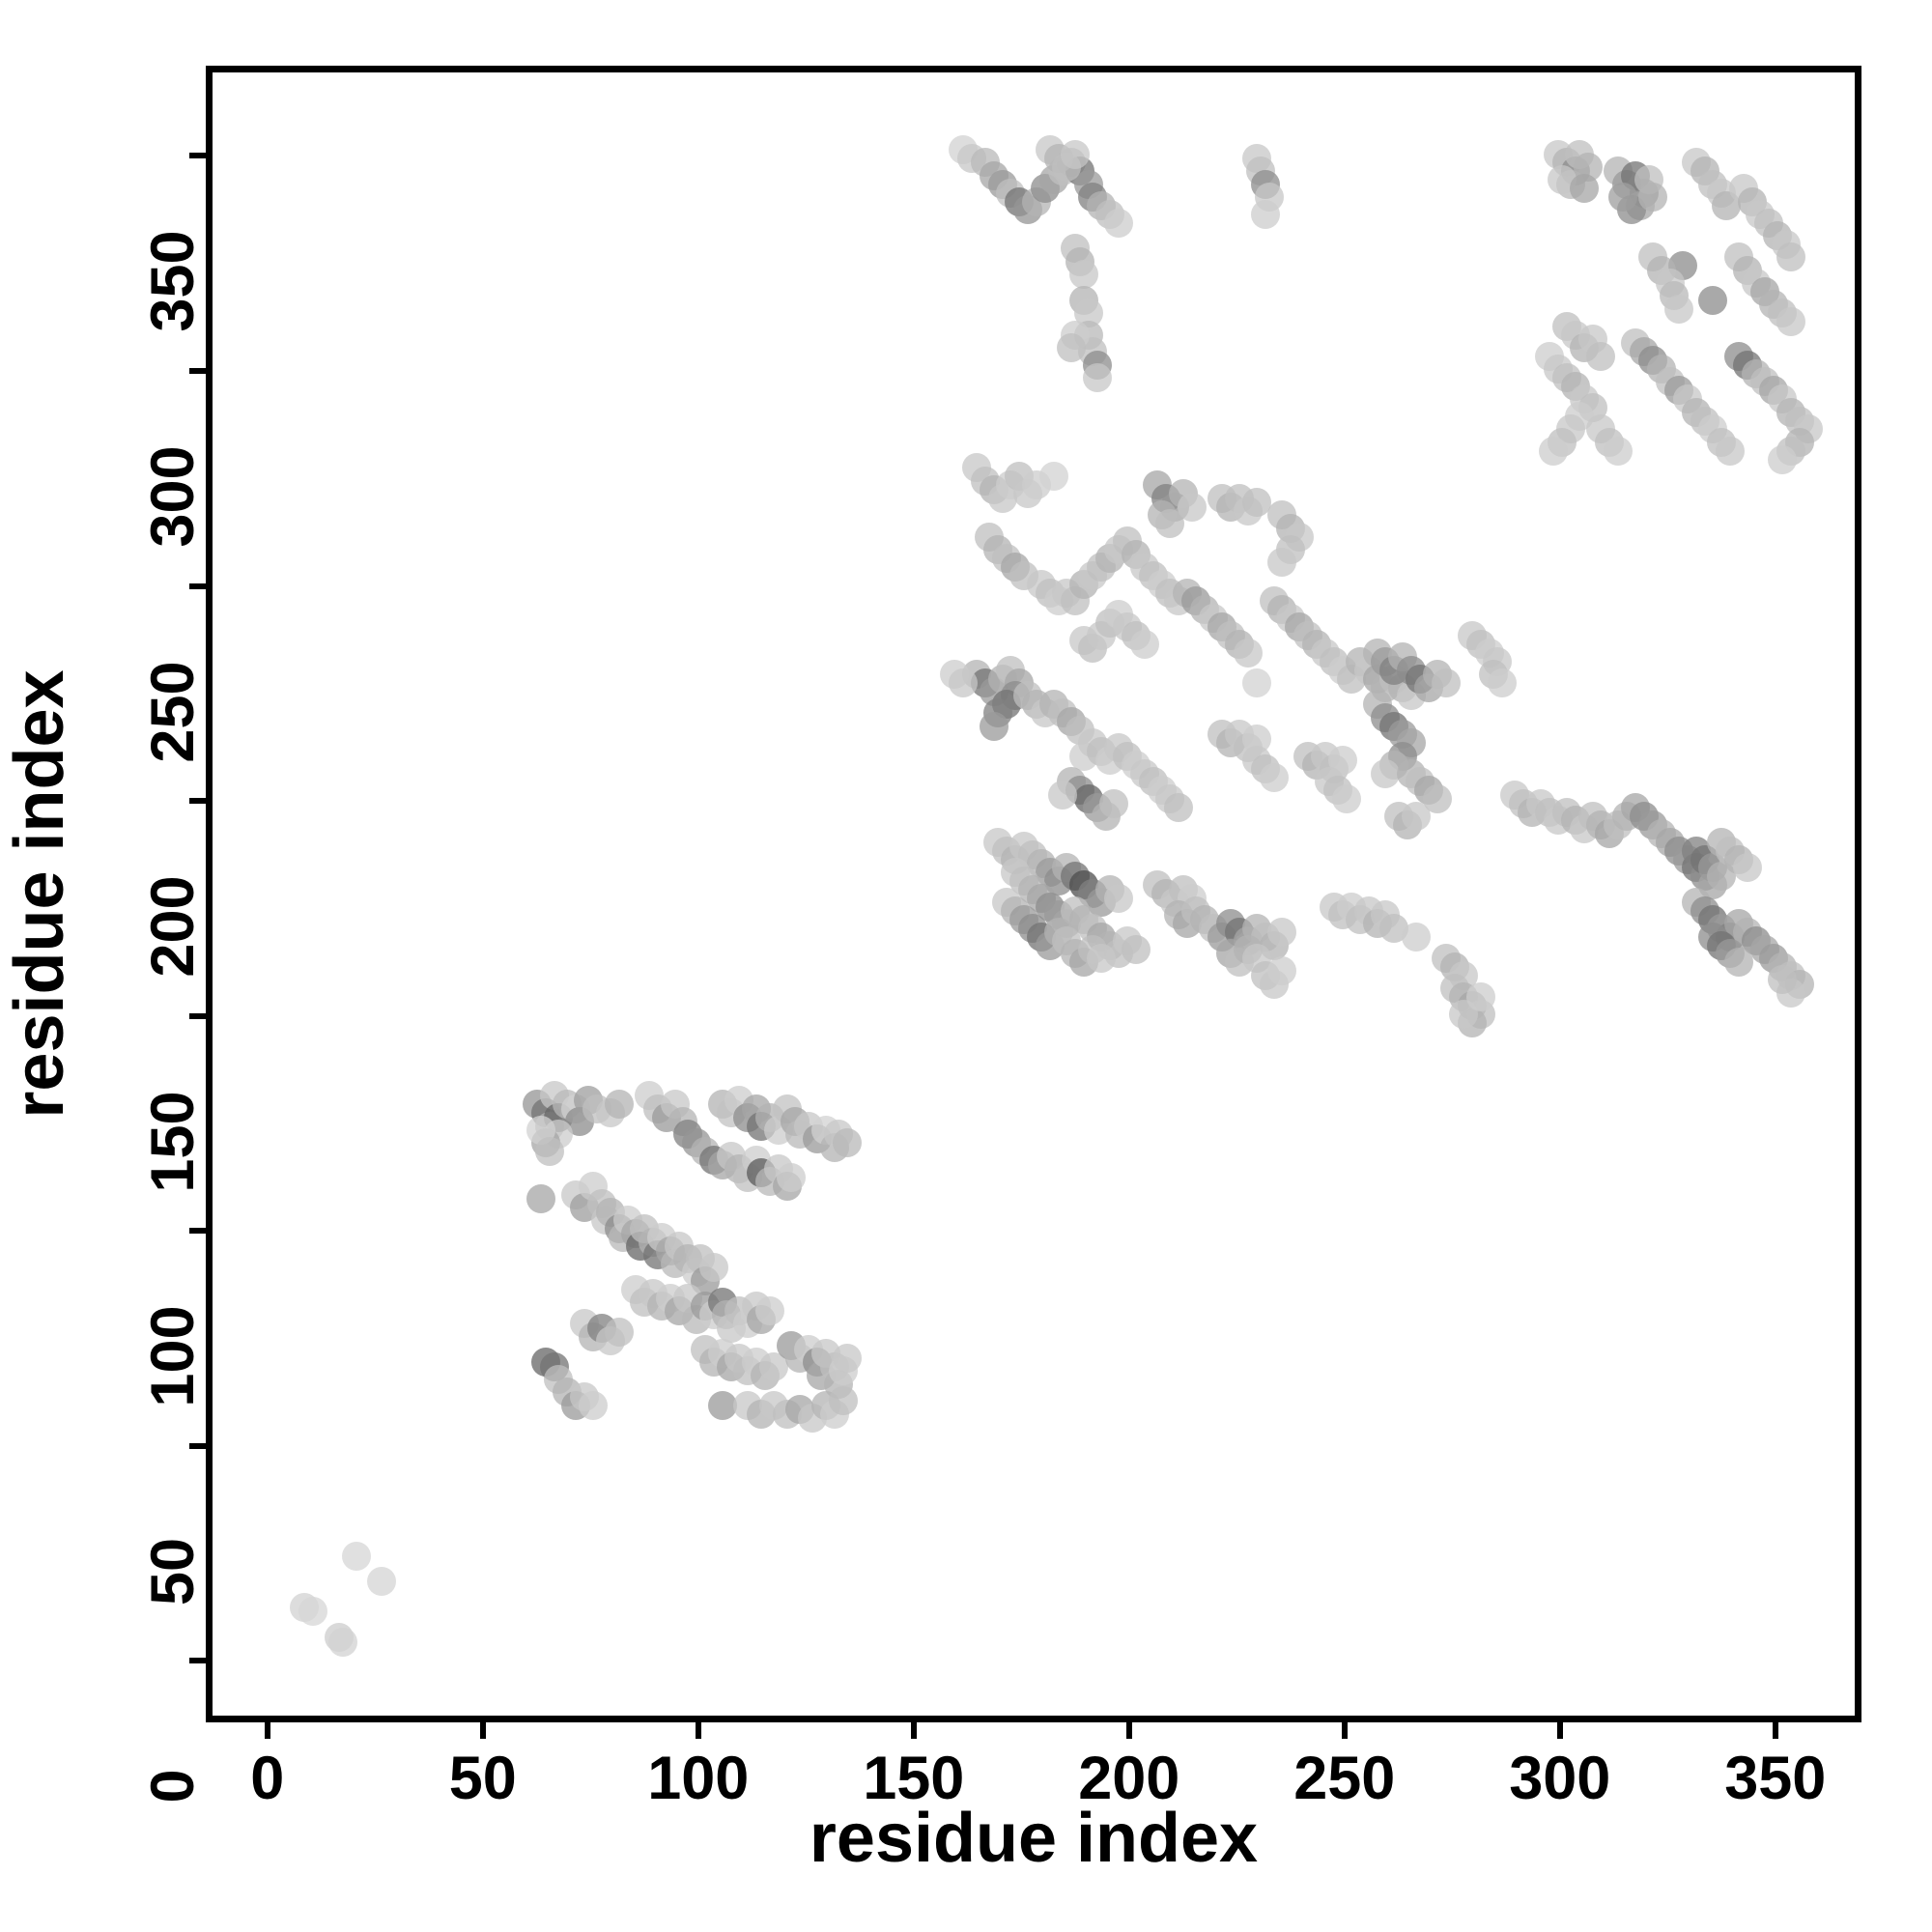 The height and width of the screenshot is (1932, 1932). Describe the element at coordinates (698, 1778) in the screenshot. I see `x-tick-label: 100` at that location.